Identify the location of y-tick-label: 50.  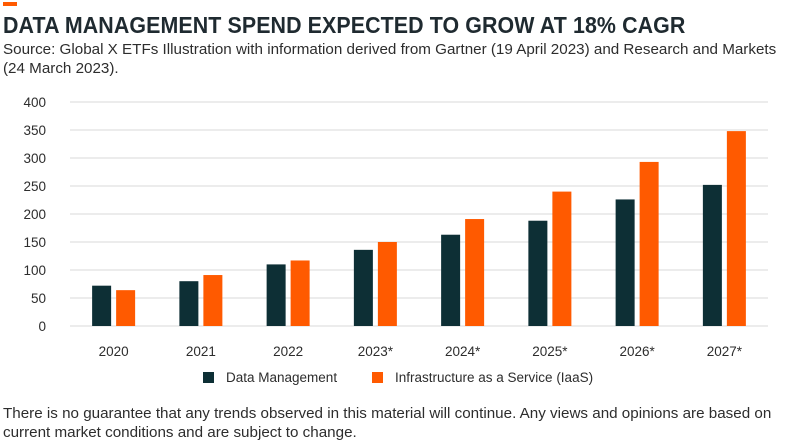
(38, 298).